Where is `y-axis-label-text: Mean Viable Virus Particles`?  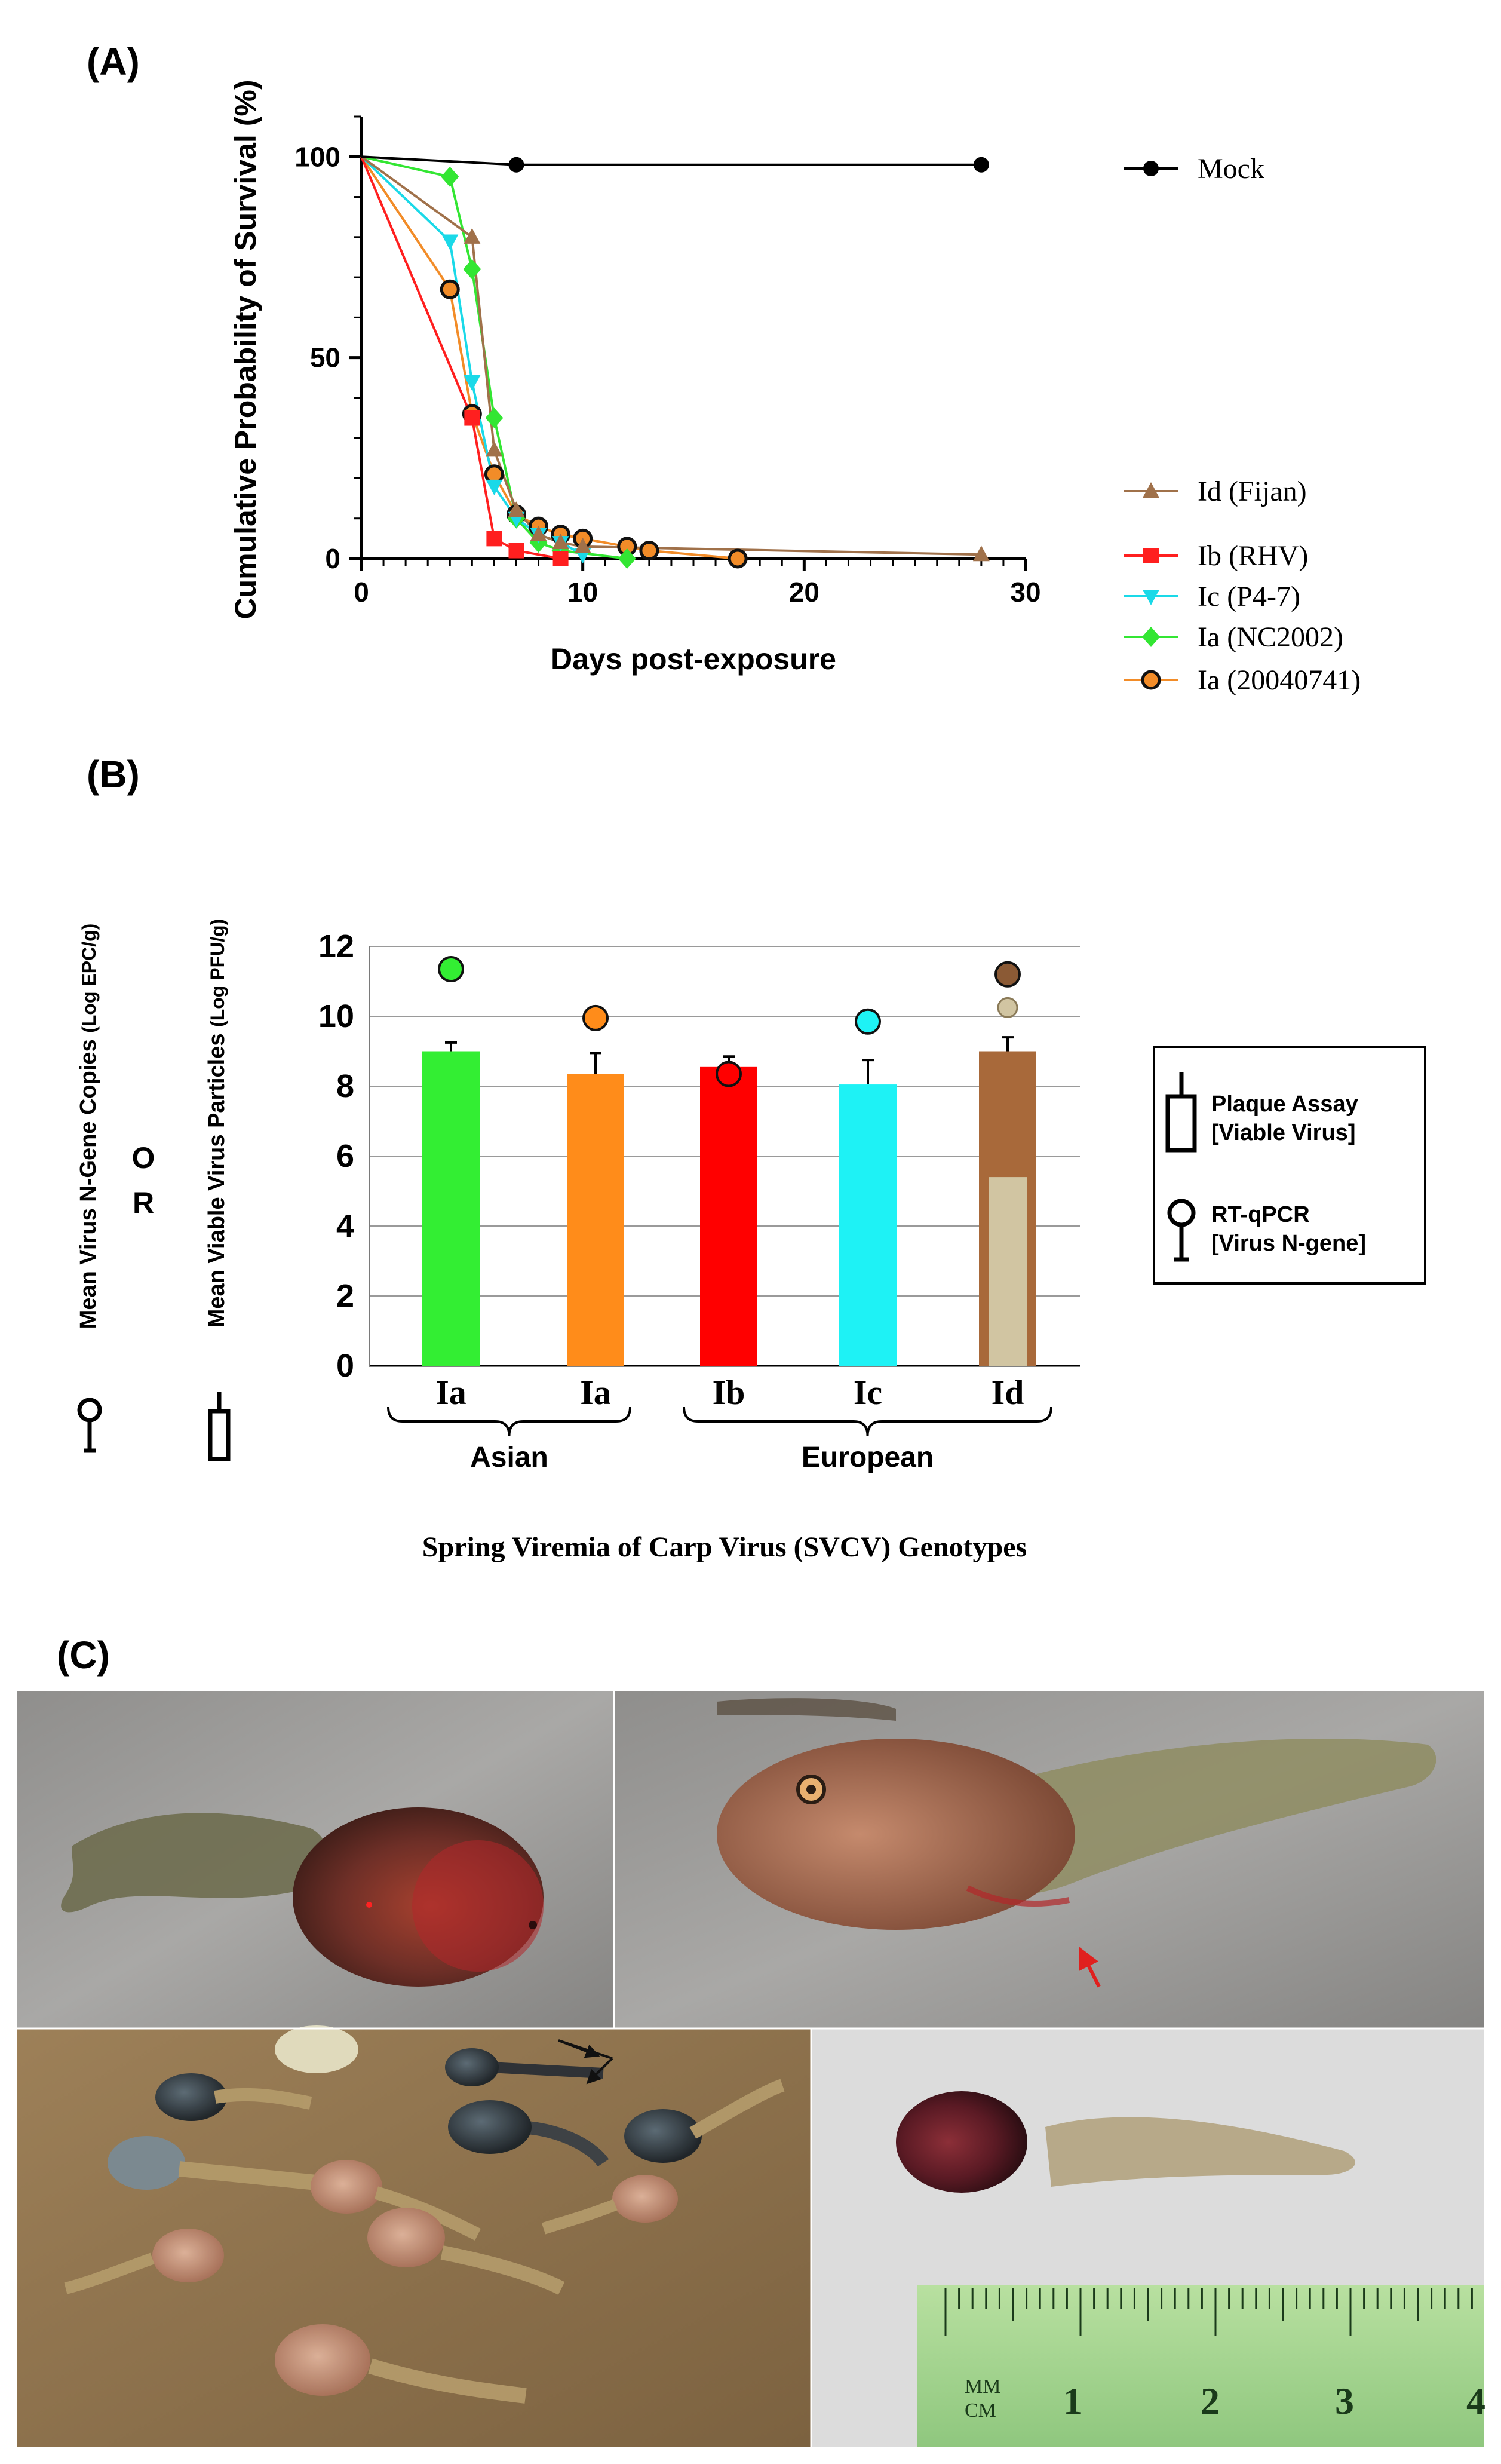
y-axis-label-text: Mean Viable Virus Particles is located at coordinates (216, 1177).